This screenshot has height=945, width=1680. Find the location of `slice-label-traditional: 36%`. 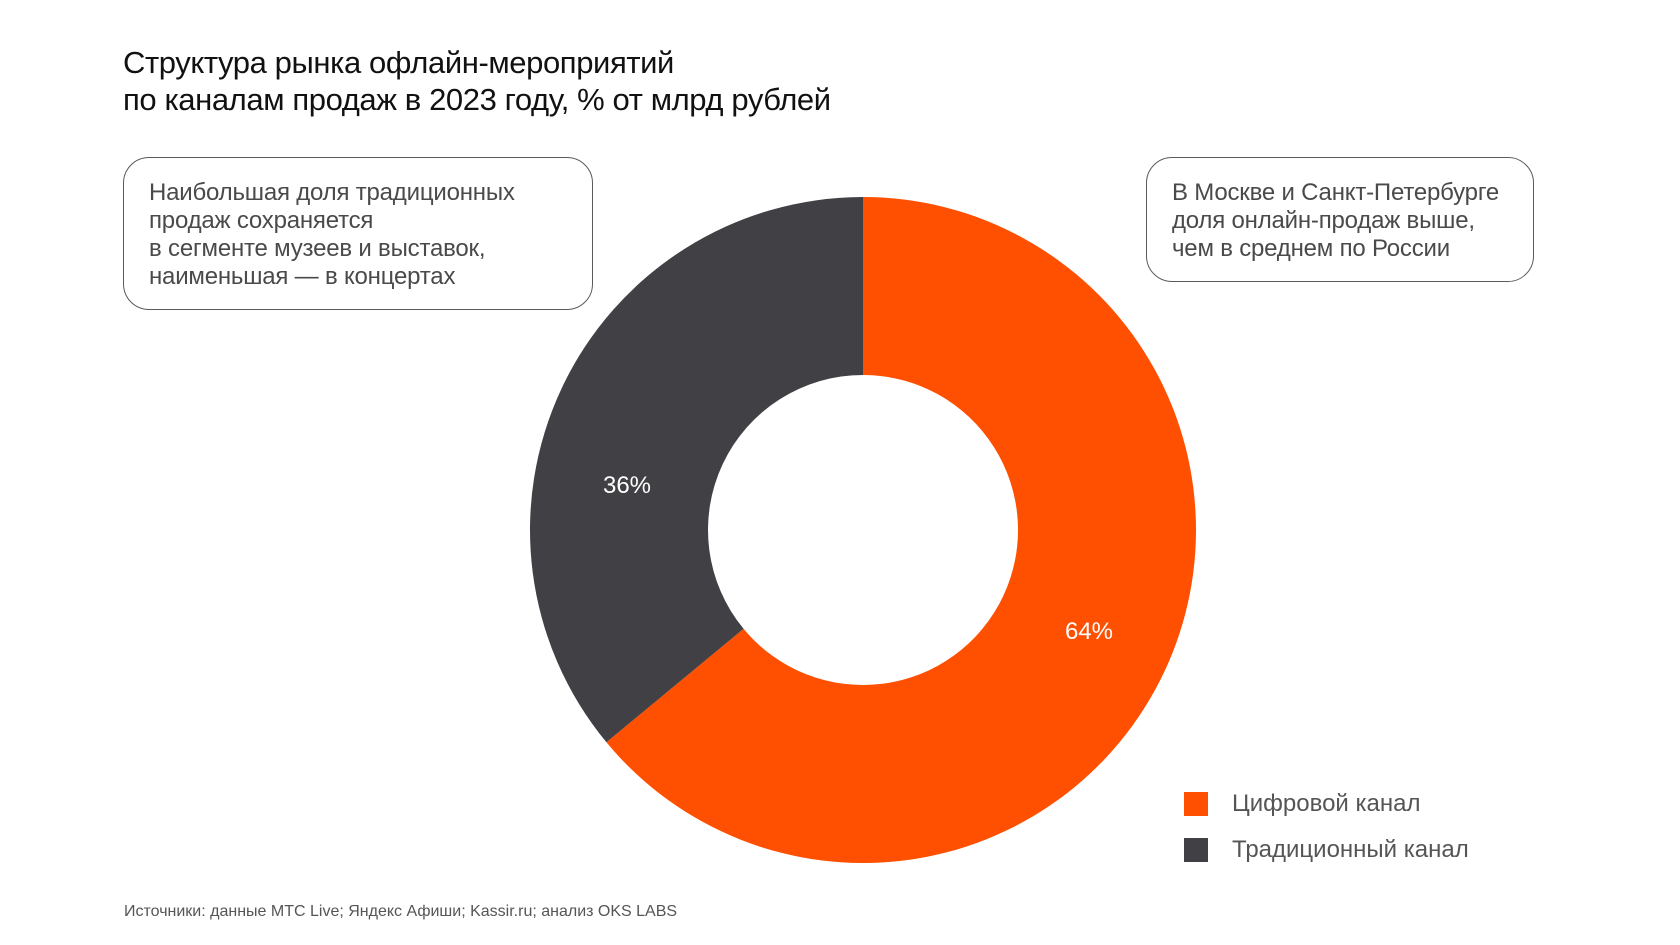

slice-label-traditional: 36% is located at coordinates (627, 485).